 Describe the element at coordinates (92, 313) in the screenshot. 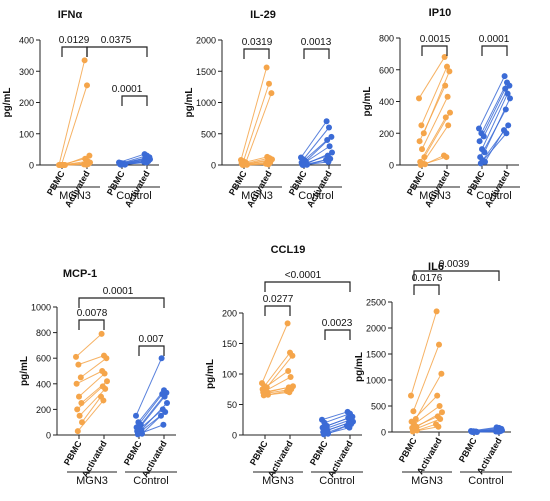

I see `p-value-label: 0.0078` at that location.